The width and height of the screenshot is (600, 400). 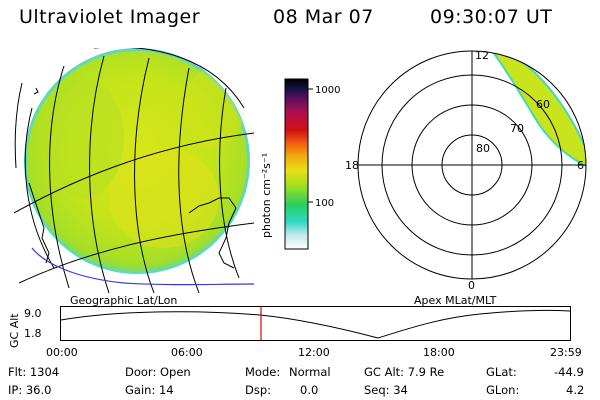 I want to click on altitude-curve, so click(x=315, y=324).